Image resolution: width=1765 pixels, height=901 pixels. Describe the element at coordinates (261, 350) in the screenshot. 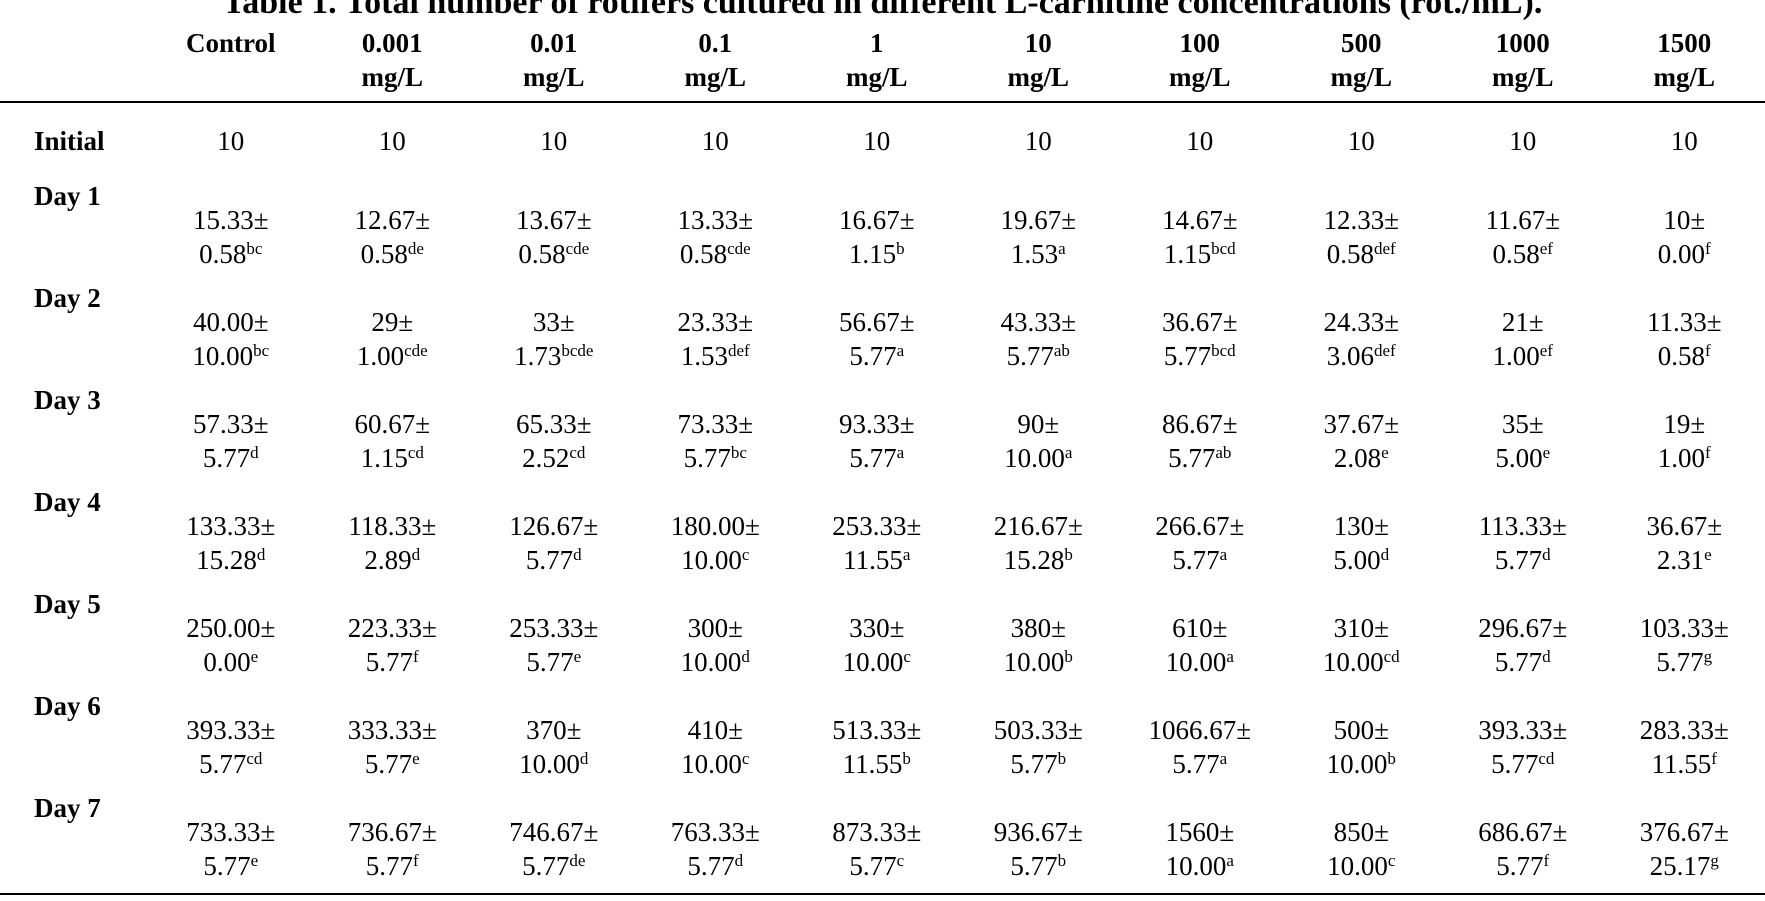

I see `significance-letter: bc` at that location.